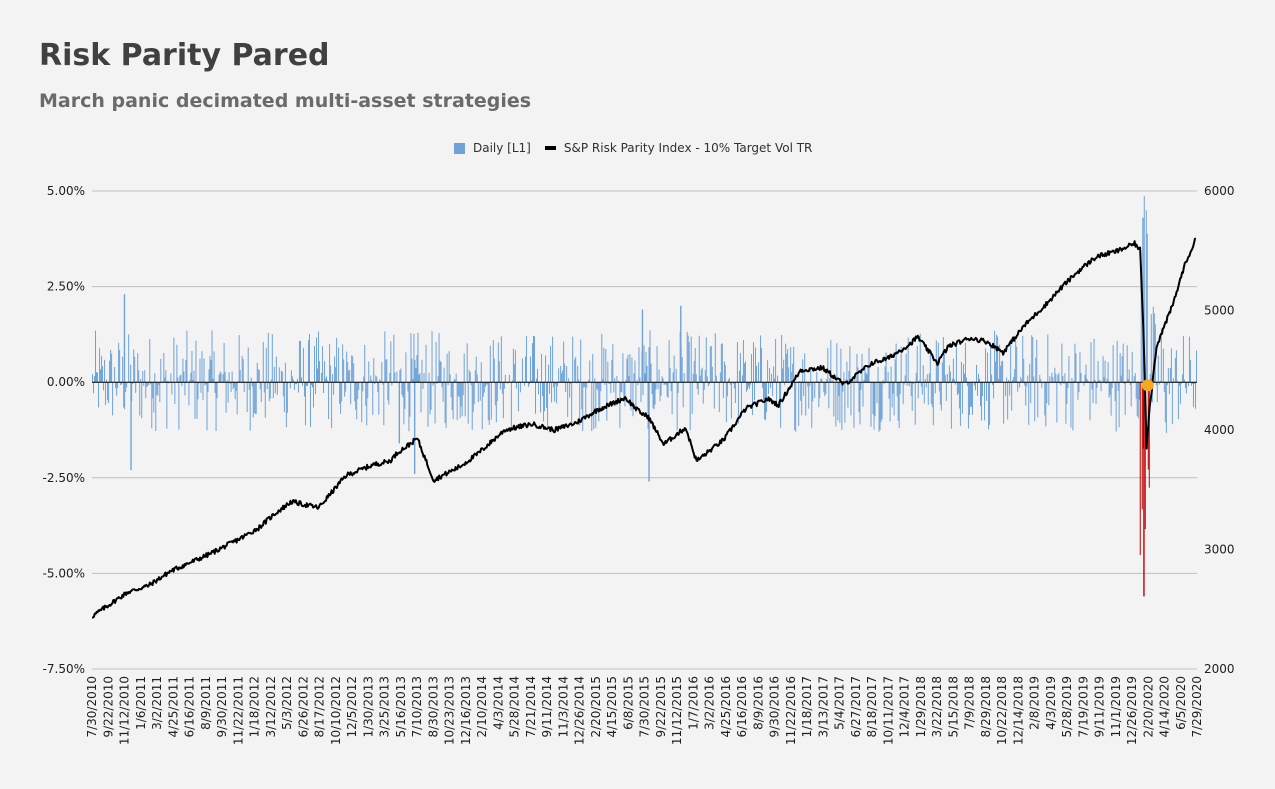 The image size is (1275, 789). I want to click on daily-bar-extreme, so click(1144, 489).